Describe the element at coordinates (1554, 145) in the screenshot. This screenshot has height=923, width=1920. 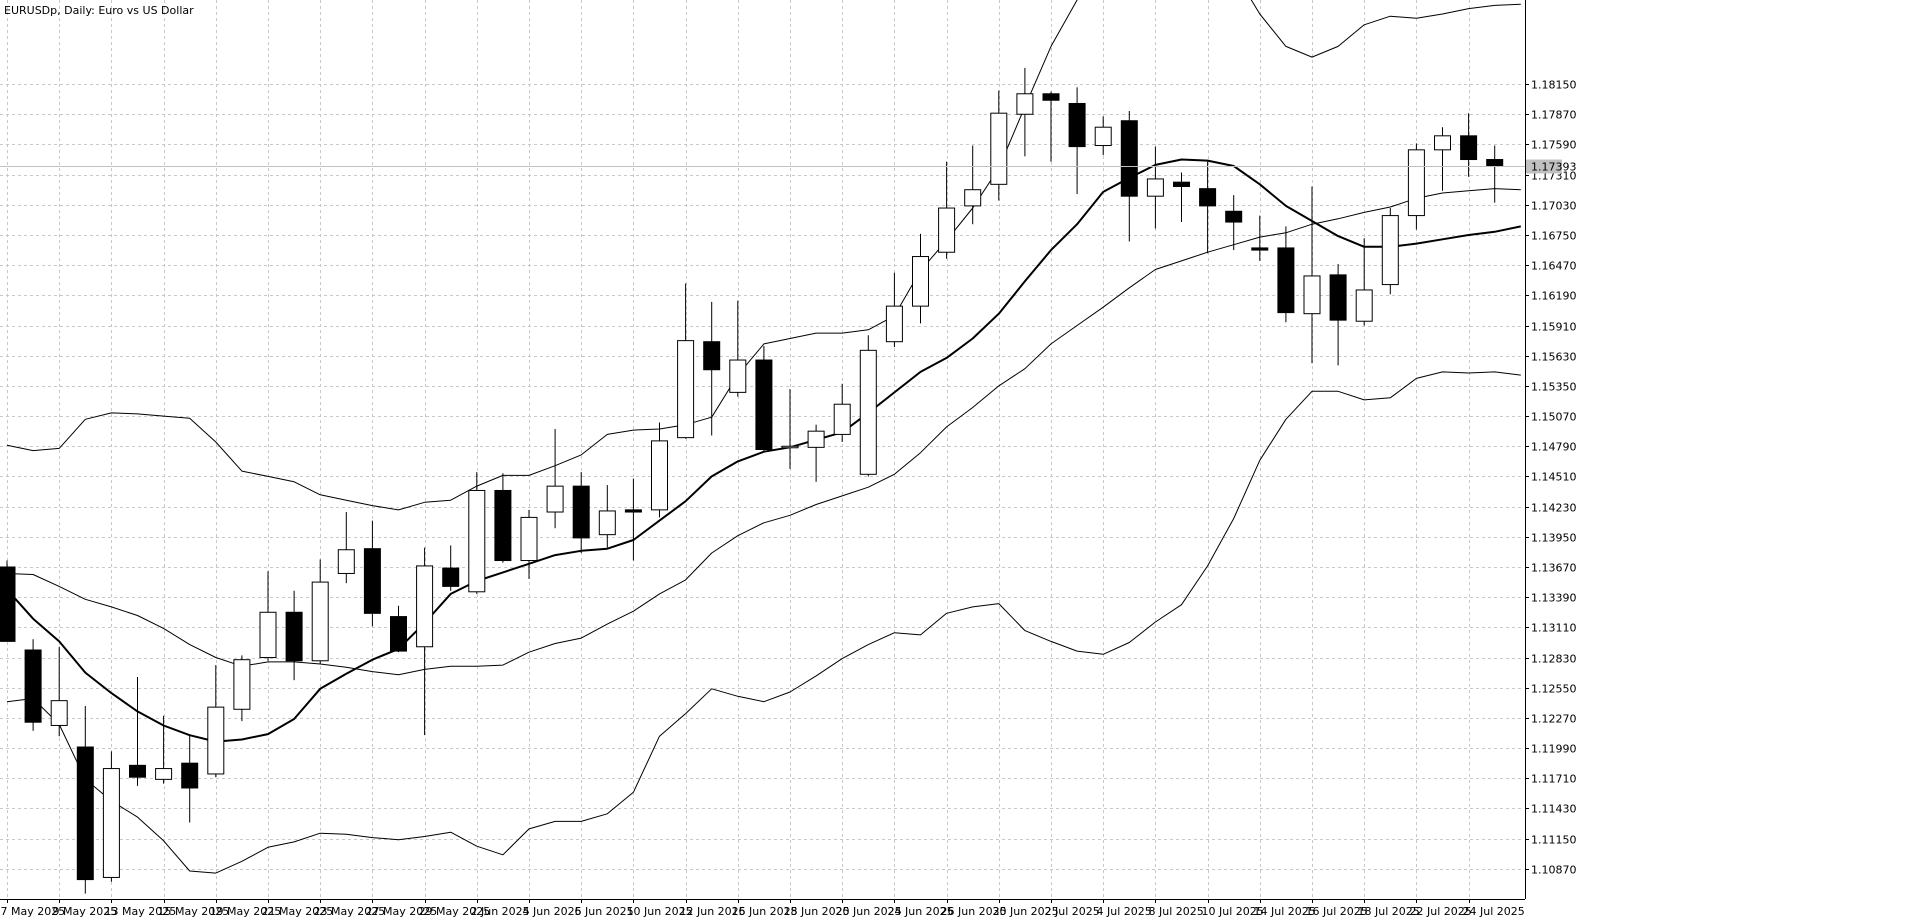
I see `y-tick-label: 1.17590` at that location.